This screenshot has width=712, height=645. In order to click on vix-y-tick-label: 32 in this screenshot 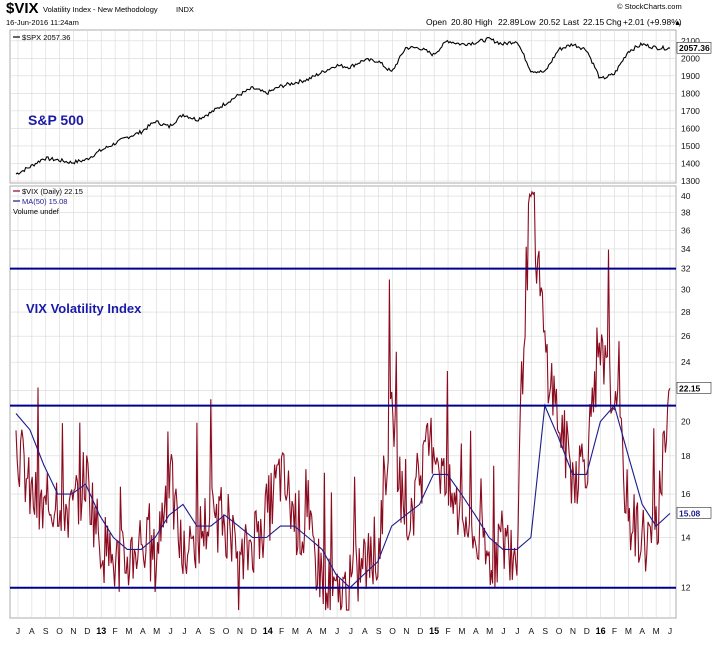, I will do `click(686, 269)`.